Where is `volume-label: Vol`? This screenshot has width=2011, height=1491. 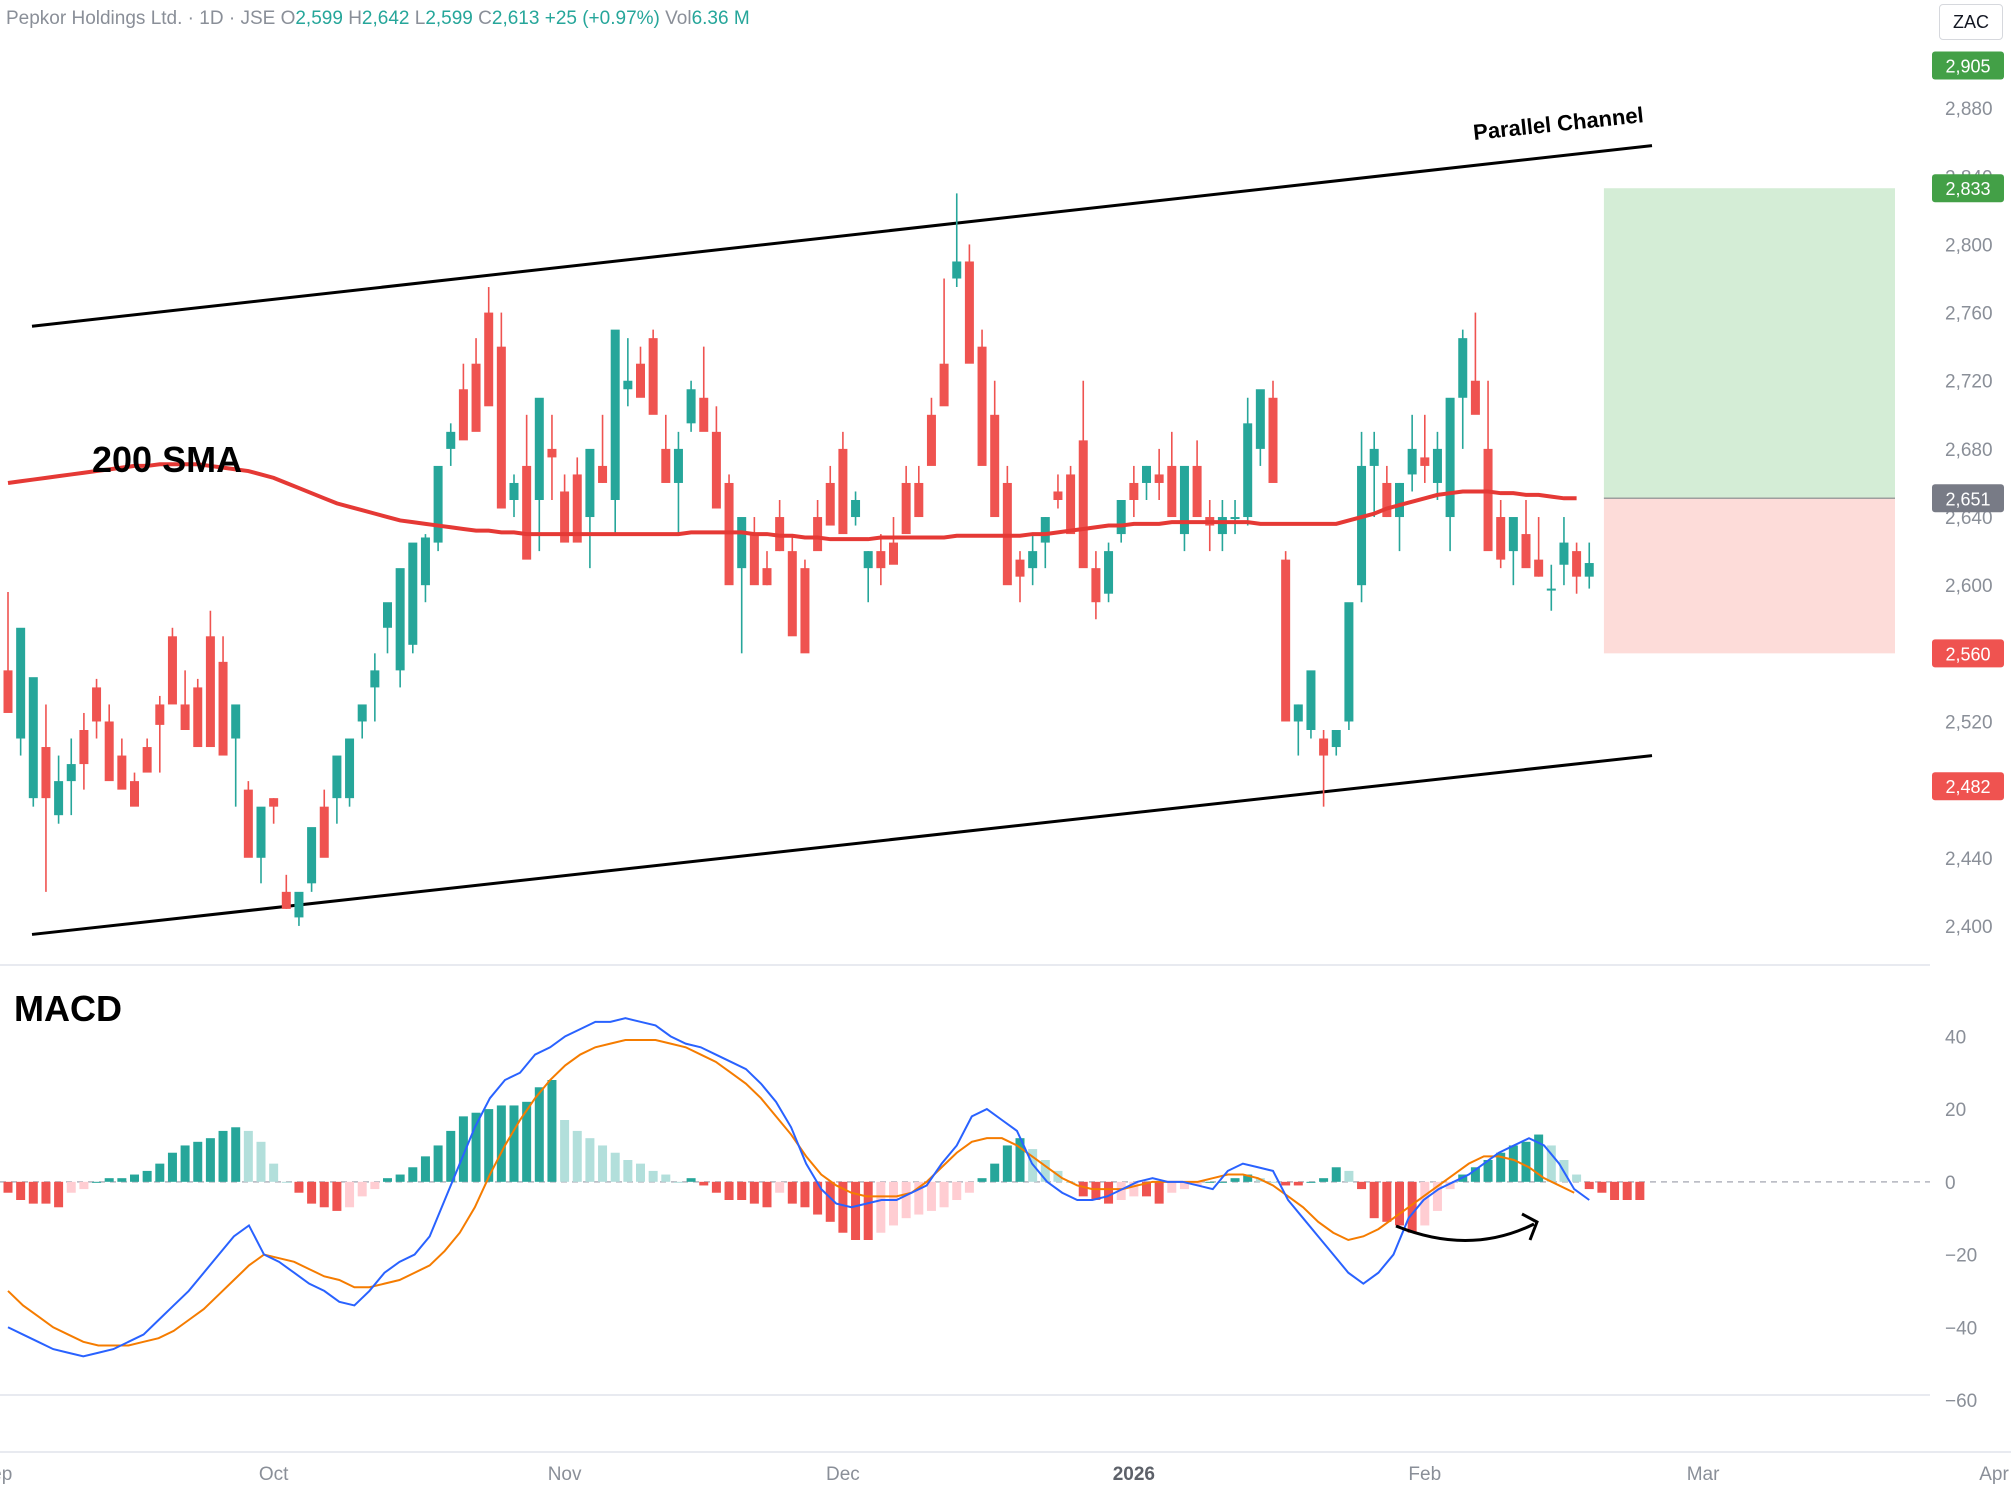 volume-label: Vol is located at coordinates (678, 18).